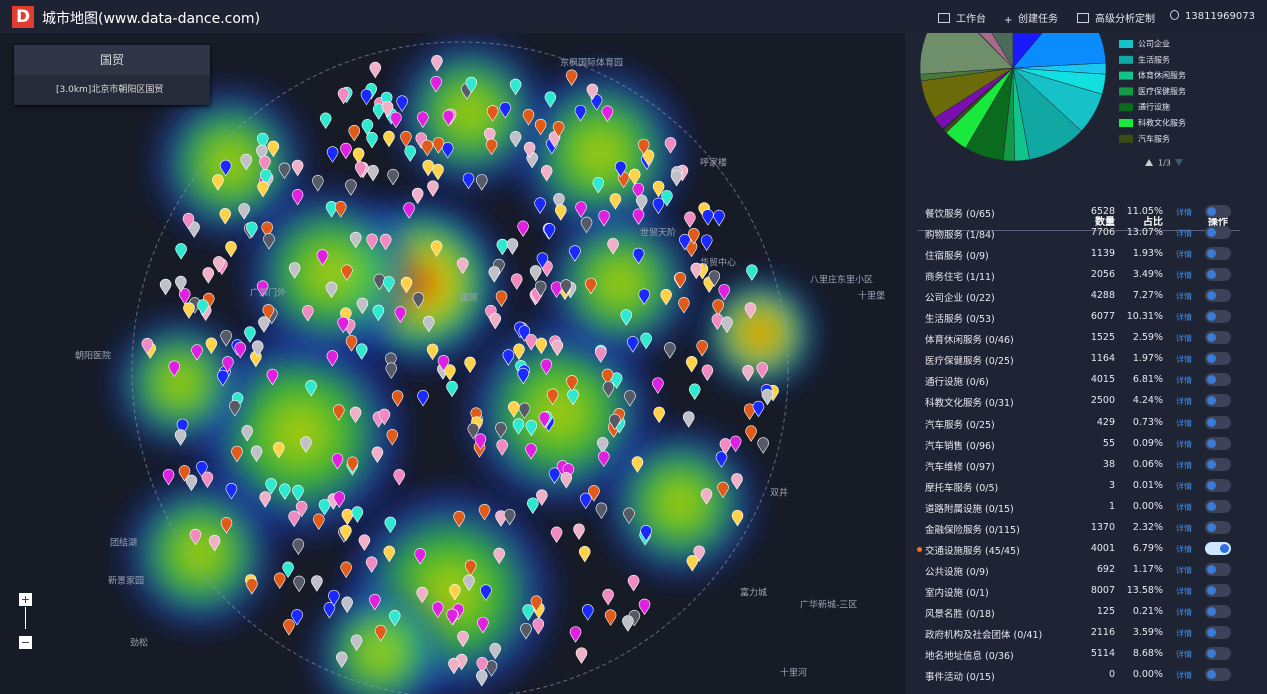 Image resolution: width=1267 pixels, height=694 pixels. I want to click on nav-item: 高级分析定制, so click(1116, 17).